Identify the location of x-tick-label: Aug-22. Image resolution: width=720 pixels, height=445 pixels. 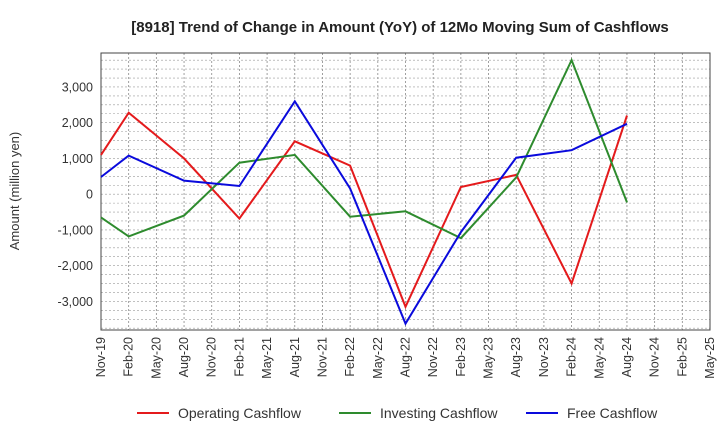
(406, 357).